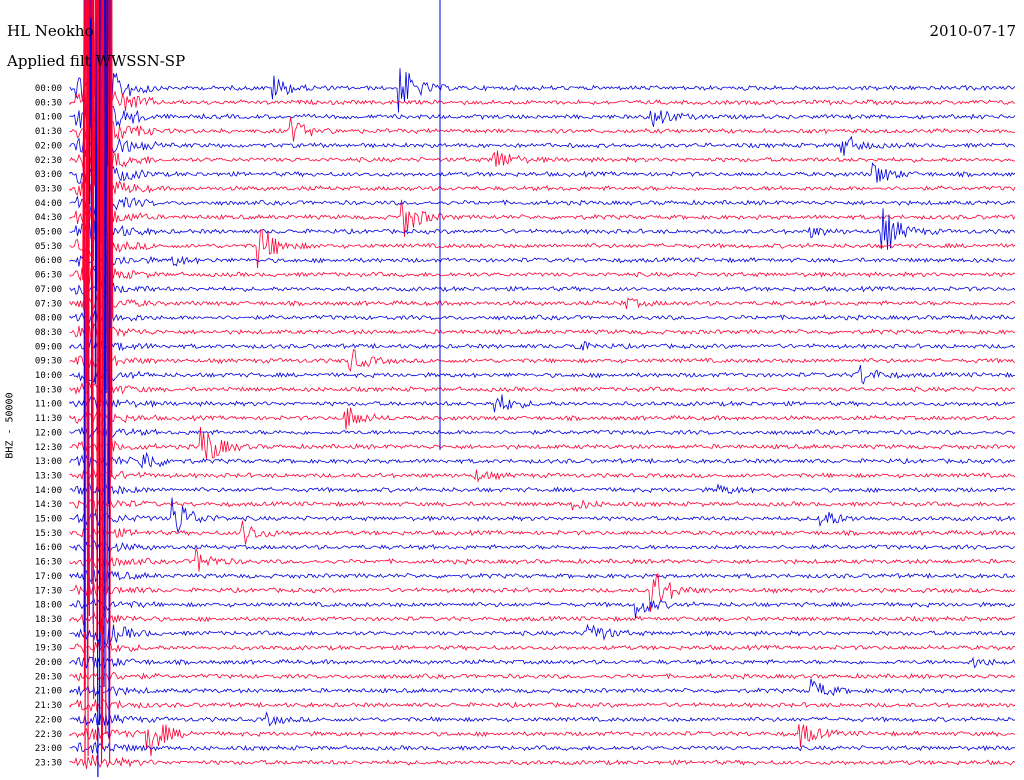 This screenshot has width=1024, height=780. I want to click on row-time-label: 01:00, so click(48, 118).